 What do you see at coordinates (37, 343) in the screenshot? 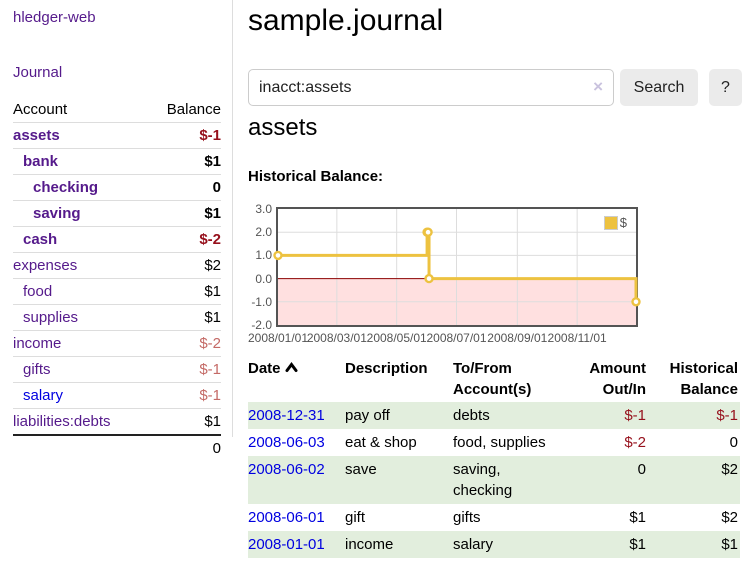
I see `account-link: income` at bounding box center [37, 343].